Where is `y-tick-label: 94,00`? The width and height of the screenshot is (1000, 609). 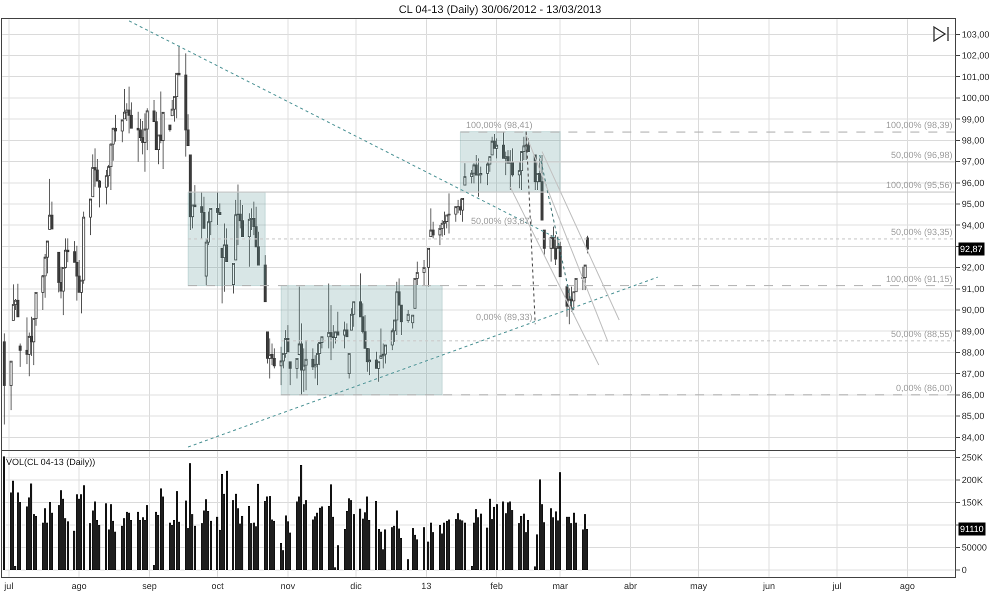
y-tick-label: 94,00 is located at coordinates (973, 225).